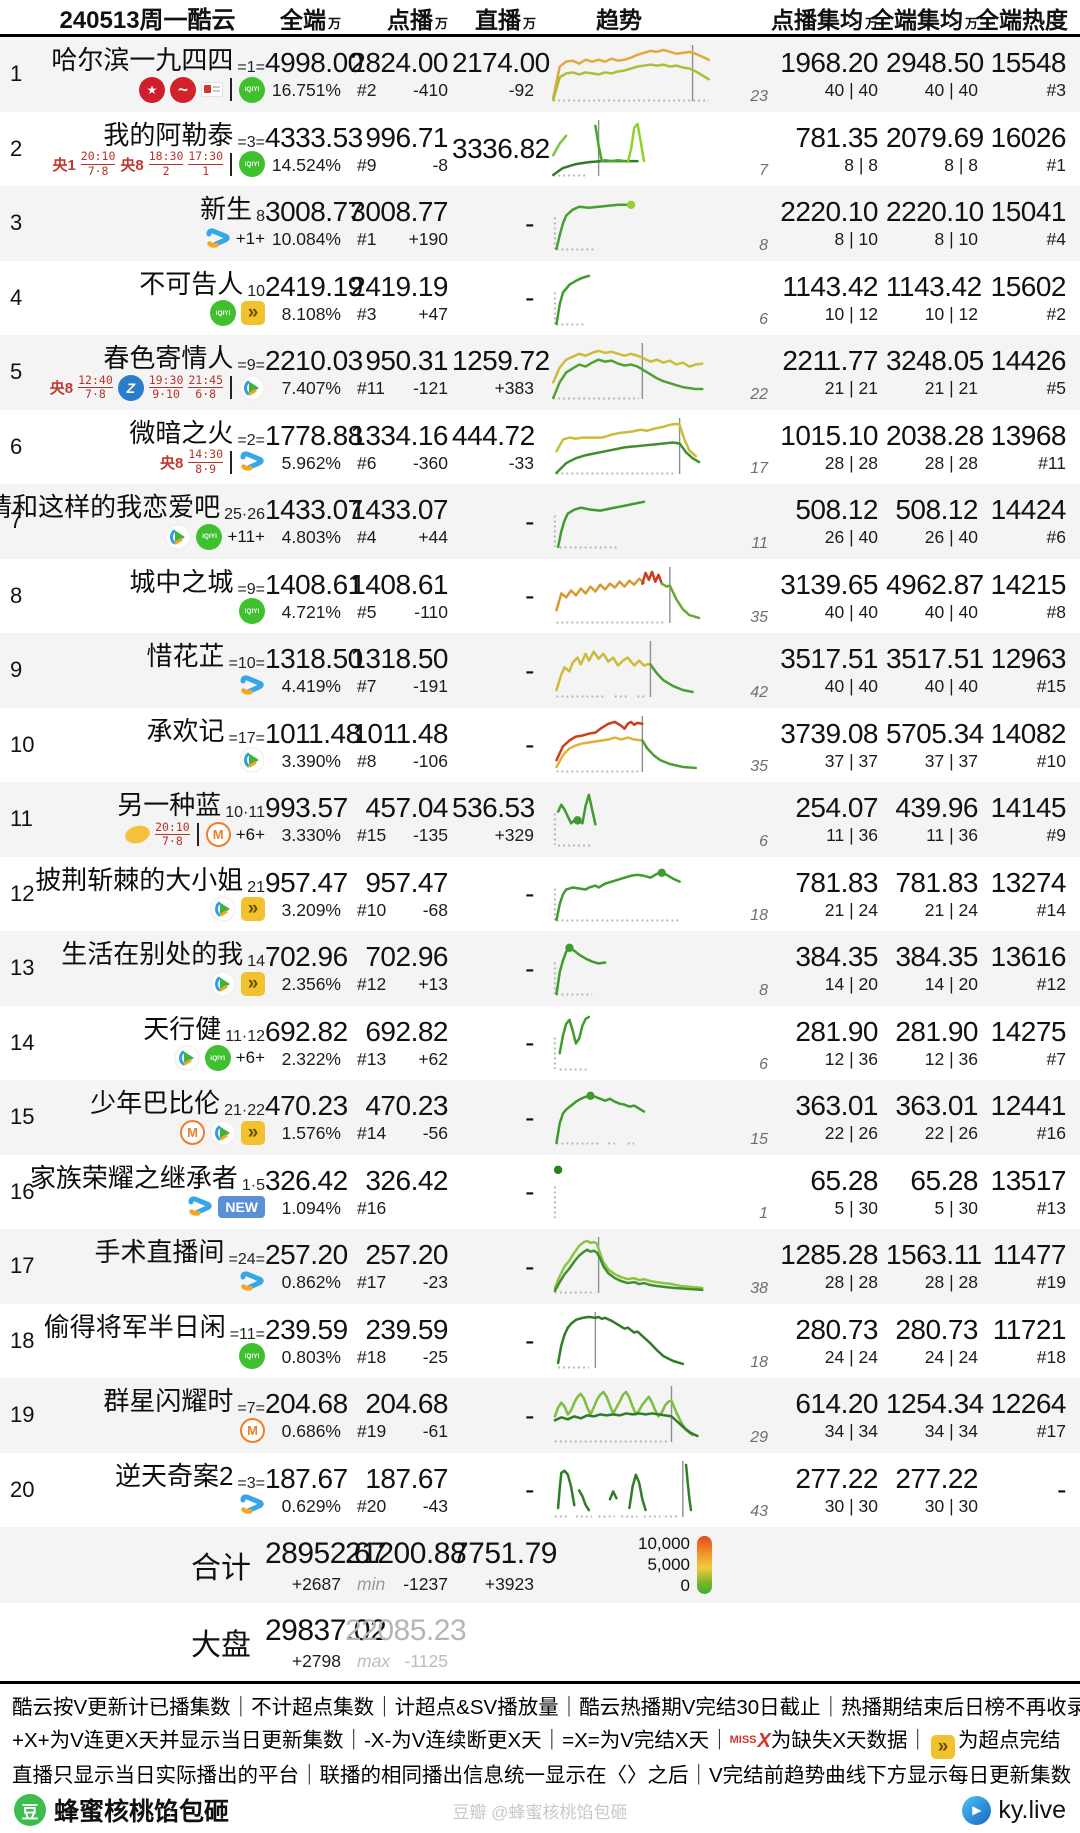  What do you see at coordinates (430, 835) in the screenshot?
I see `dianbo-delta: -135` at bounding box center [430, 835].